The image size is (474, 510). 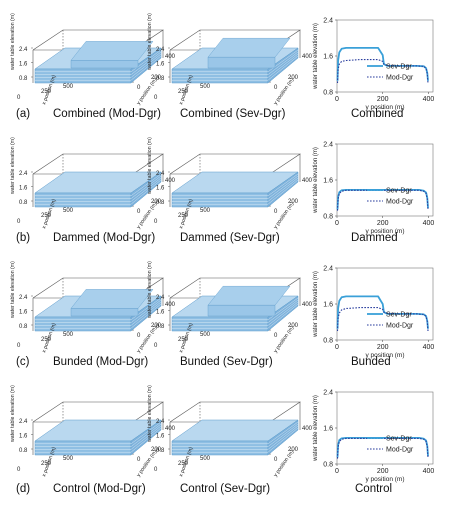 I want to click on x-tick-label: 200, so click(x=383, y=223).